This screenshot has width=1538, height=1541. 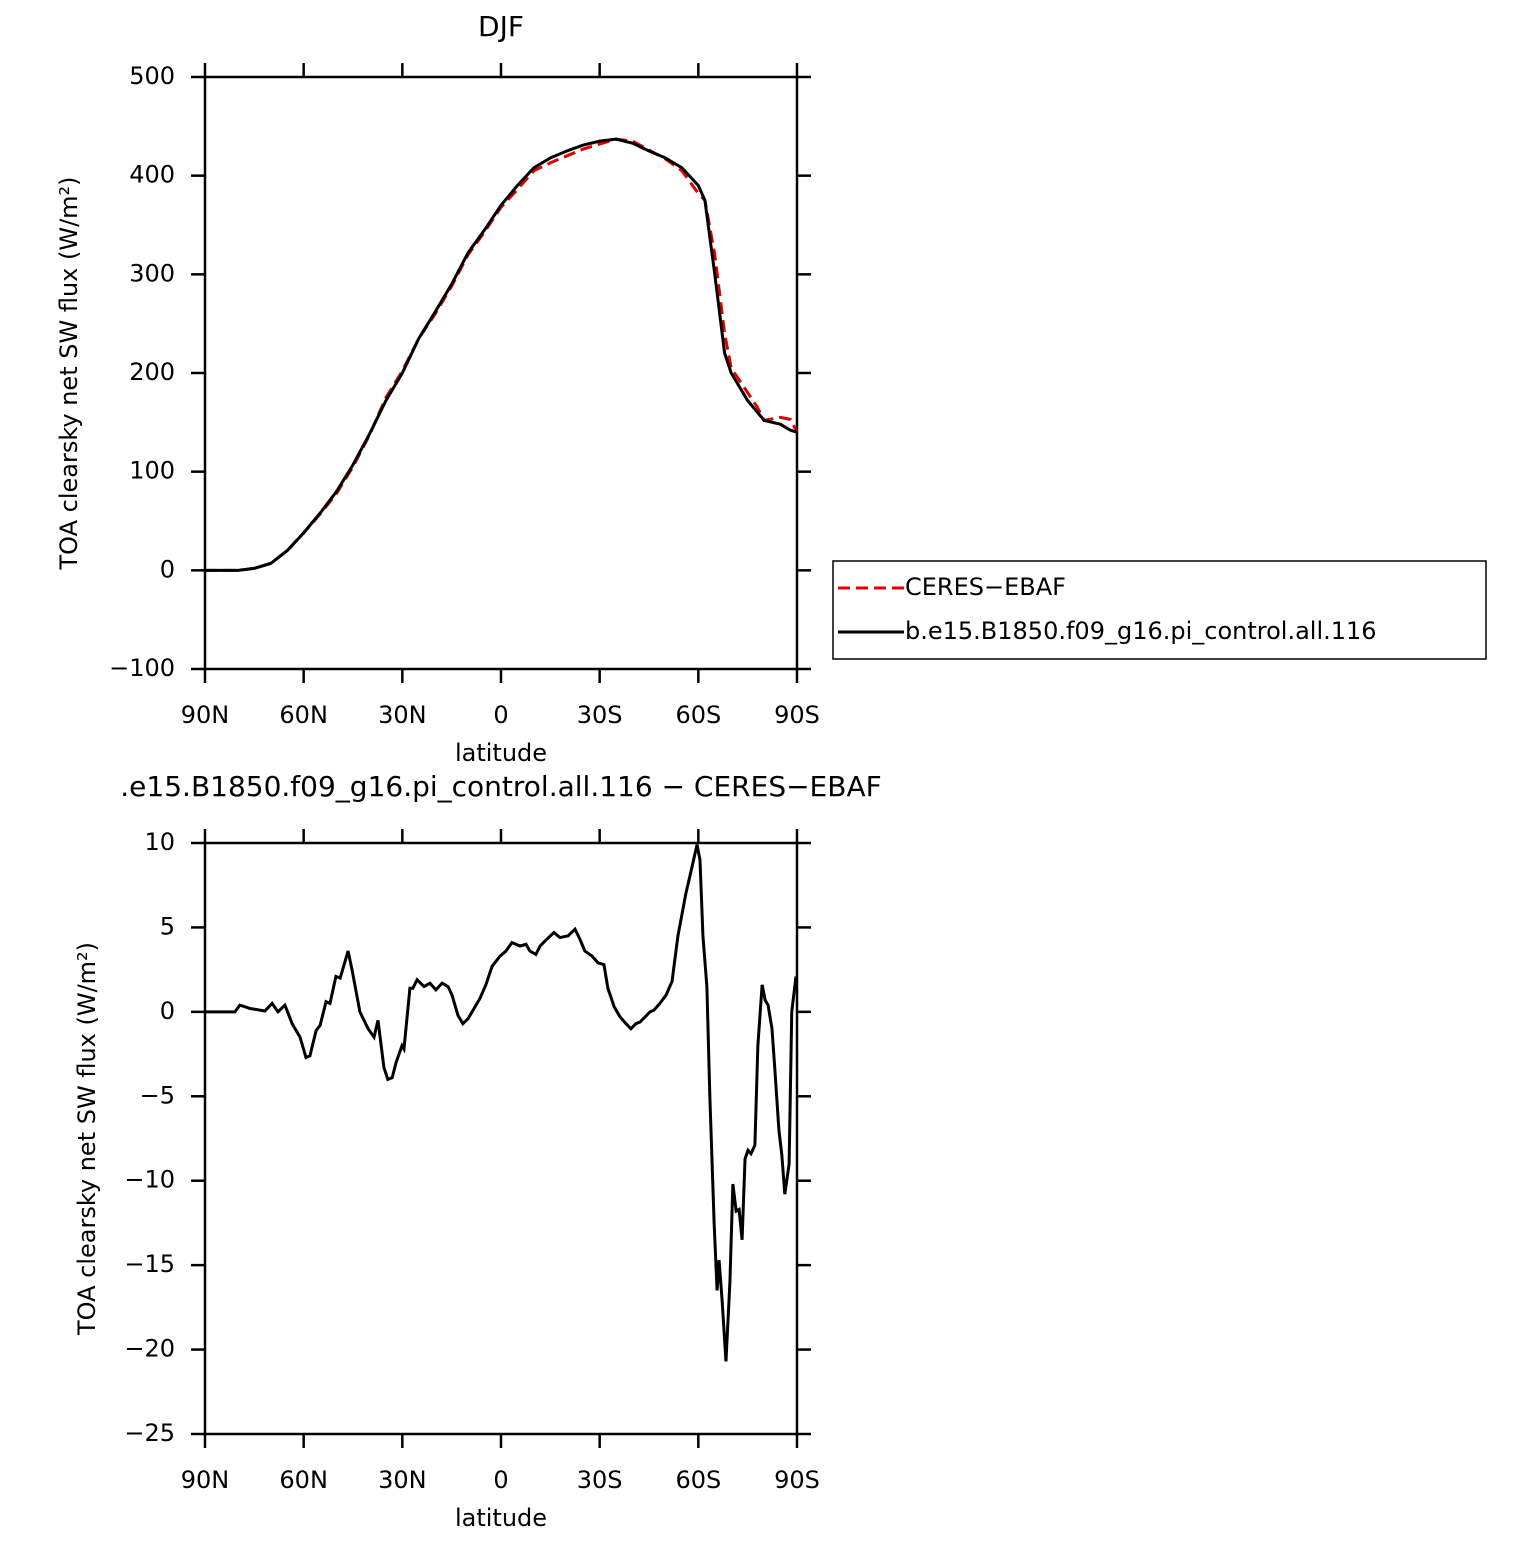 What do you see at coordinates (149, 1264) in the screenshot?
I see `y-tick-label: −15` at bounding box center [149, 1264].